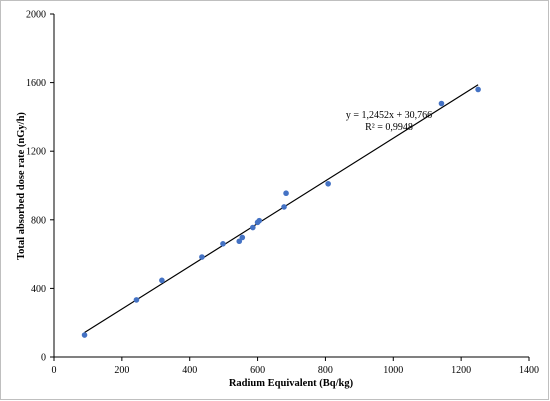 The height and width of the screenshot is (401, 550). What do you see at coordinates (36, 152) in the screenshot?
I see `y-tick-label: 1200` at bounding box center [36, 152].